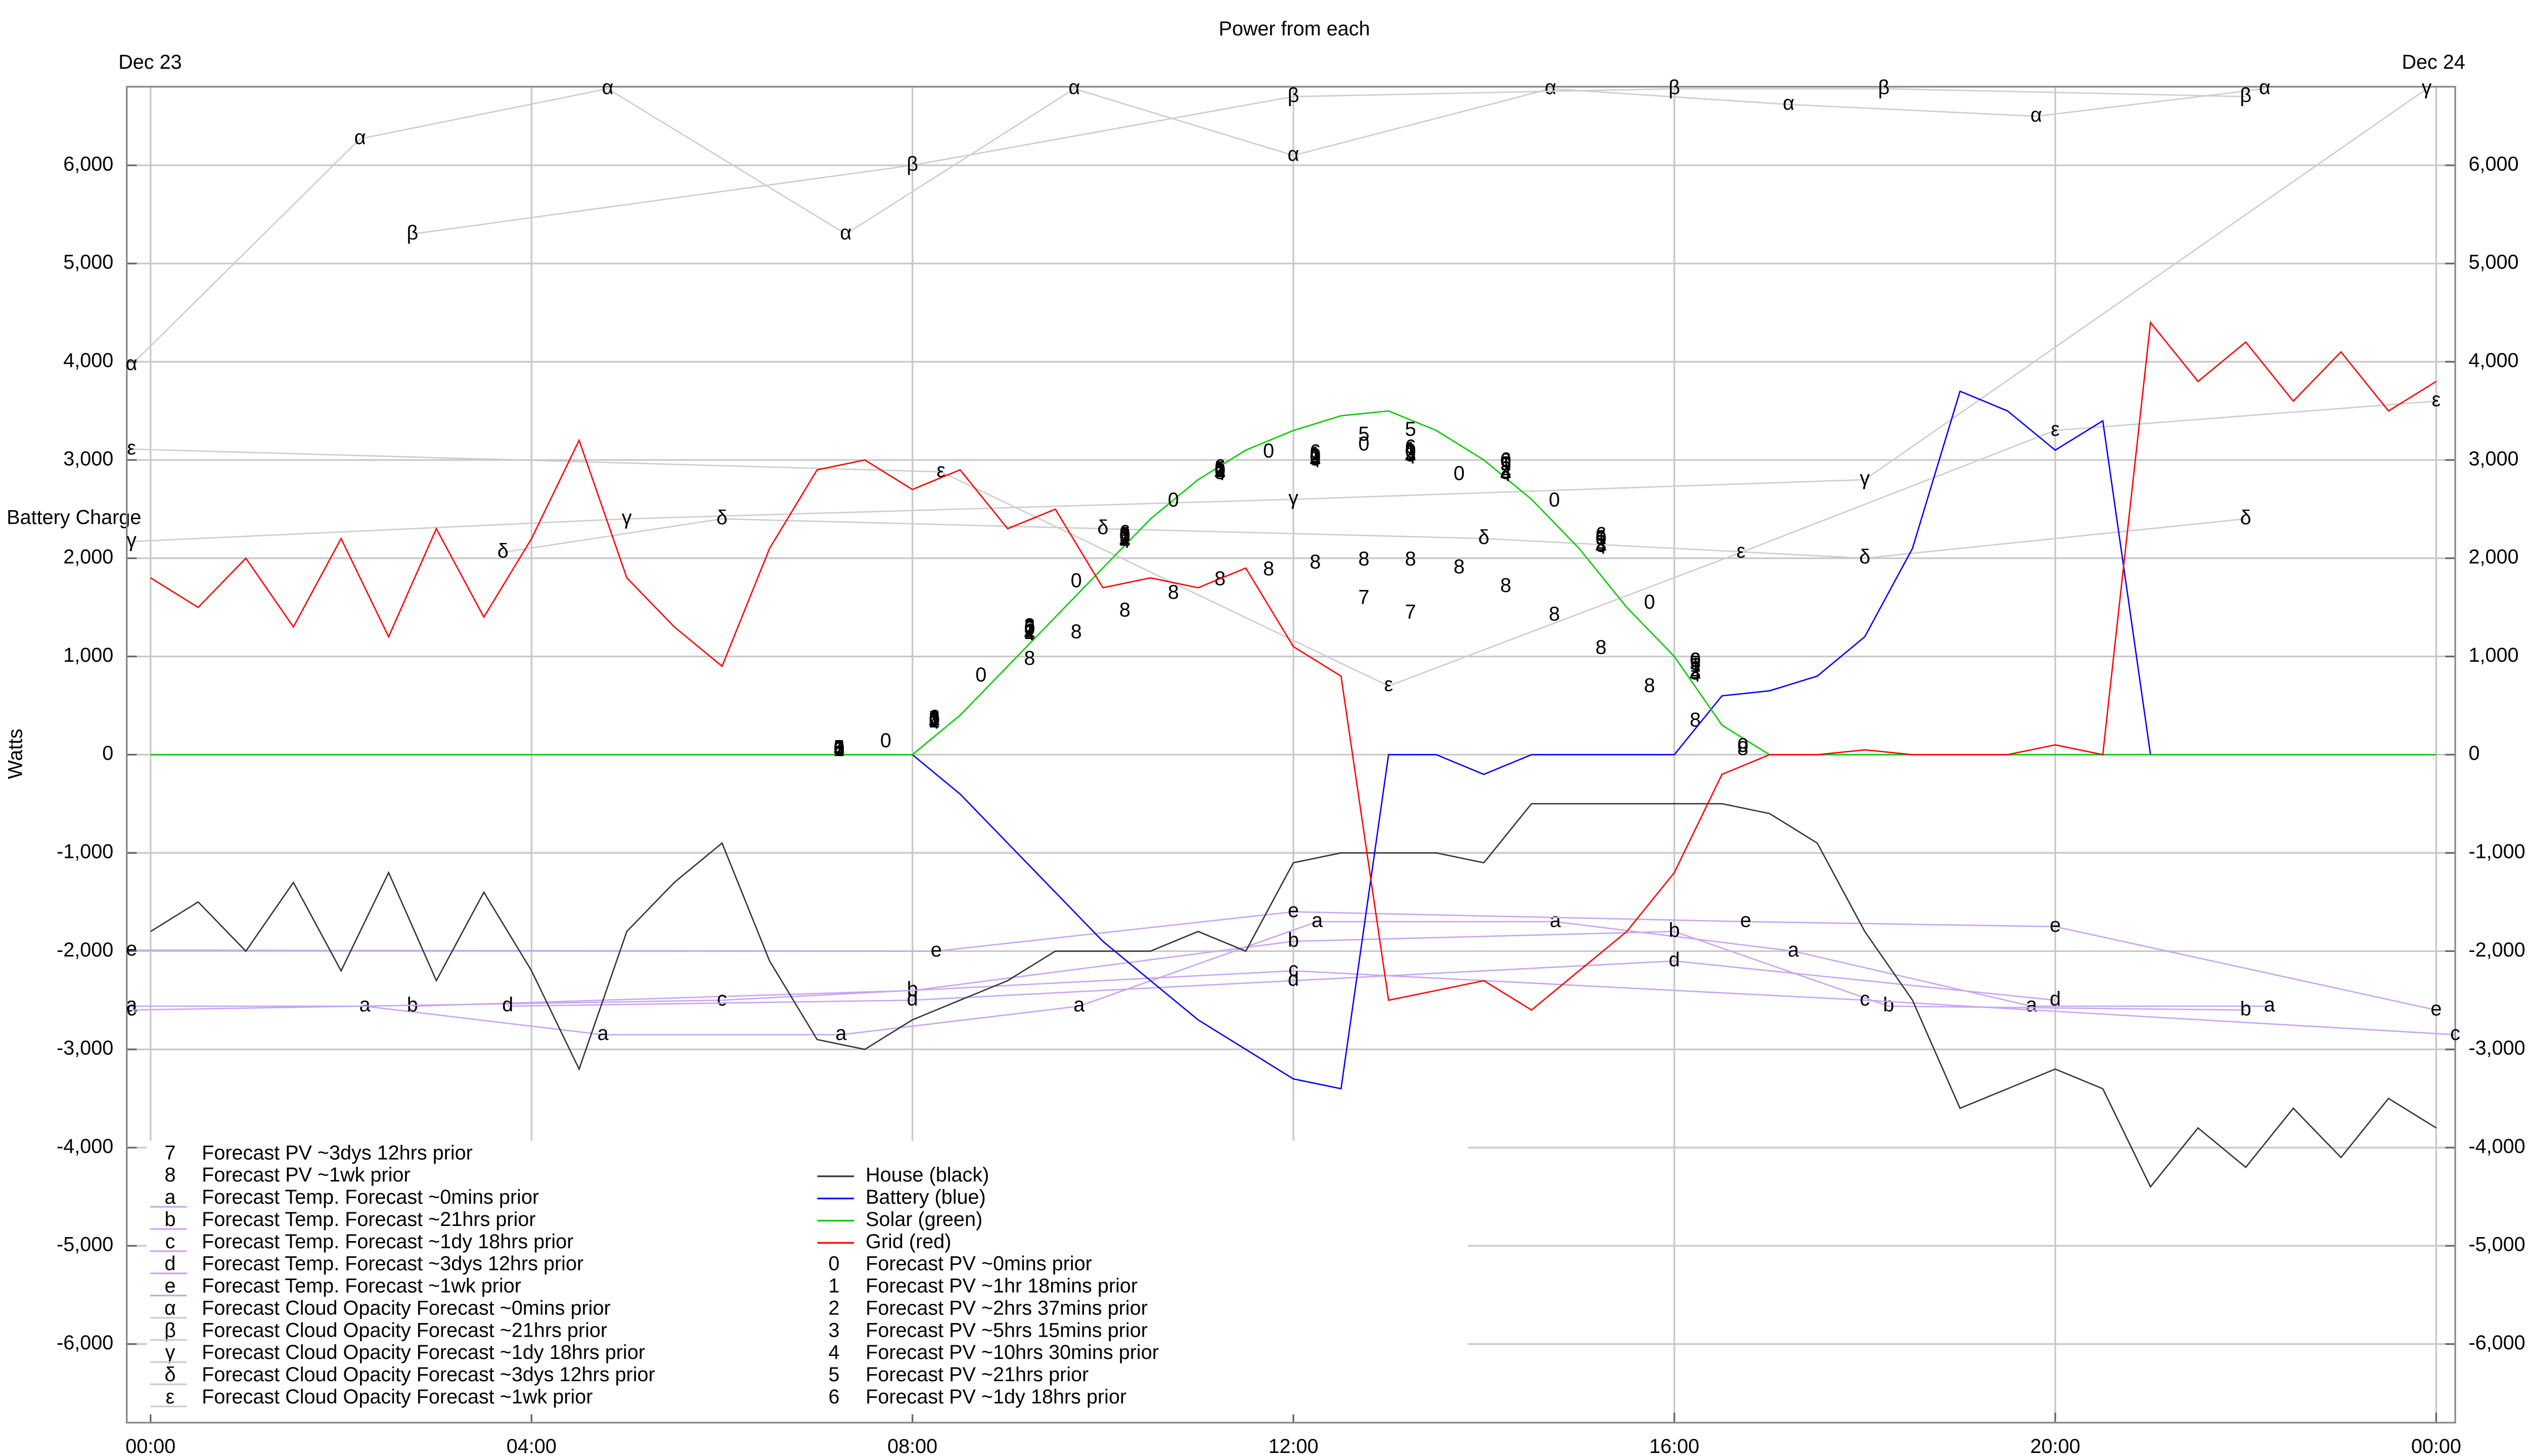 This screenshot has width=2528, height=1456. Describe the element at coordinates (1002, 1286) in the screenshot. I see `legend-label: Forecast PV ~1hr 18mins prior` at that location.